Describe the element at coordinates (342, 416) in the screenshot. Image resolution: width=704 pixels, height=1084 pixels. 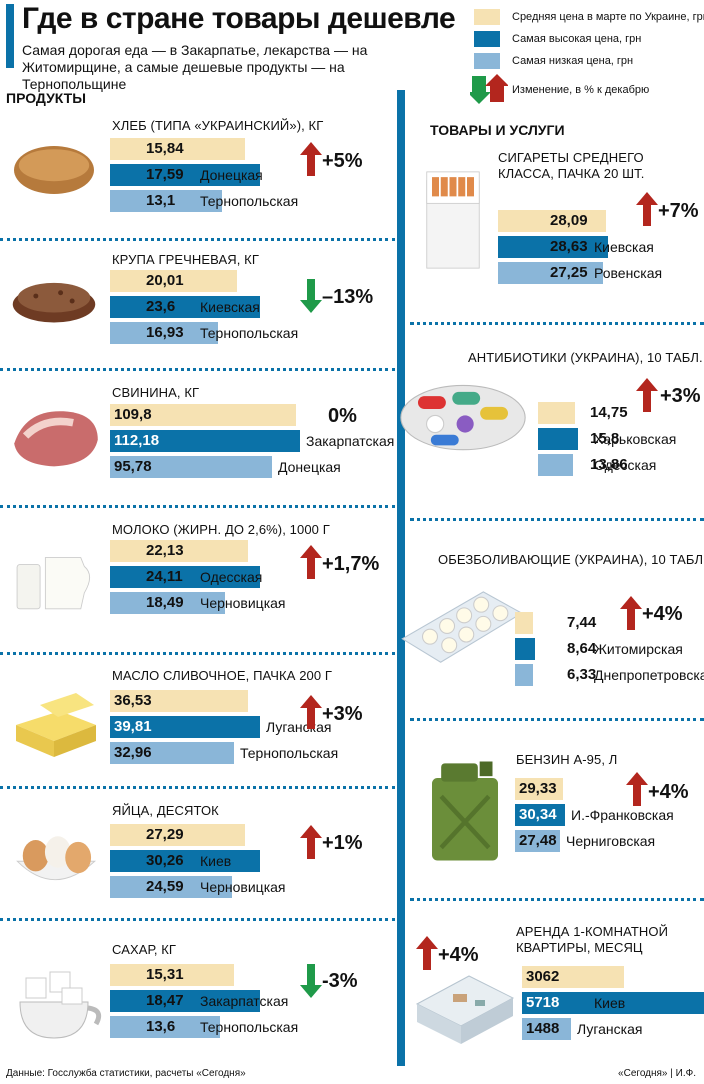
I see `change-value: 0%` at that location.